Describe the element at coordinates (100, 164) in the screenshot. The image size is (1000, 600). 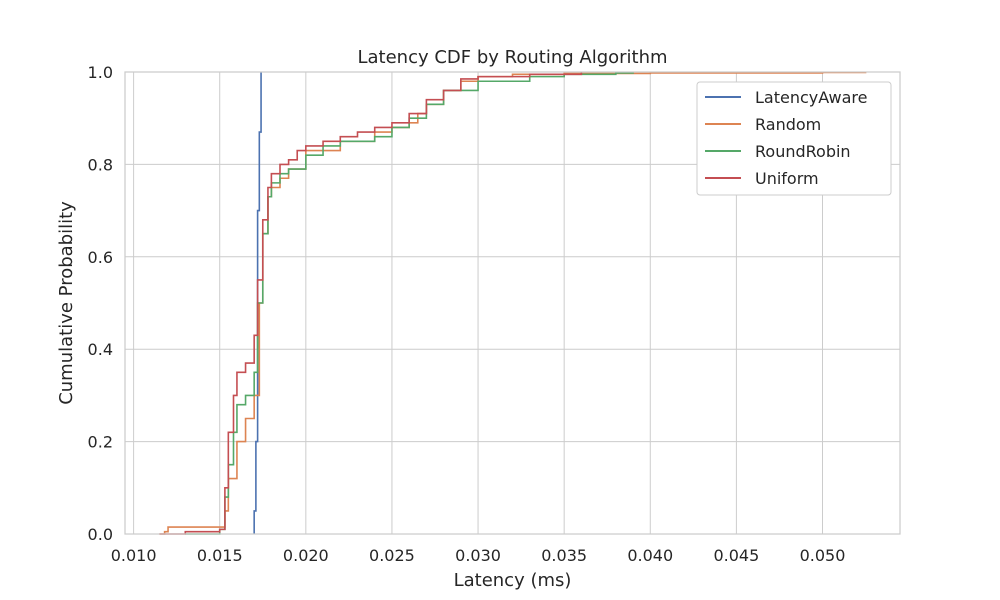
I see `y-tick-label: 0.8` at that location.